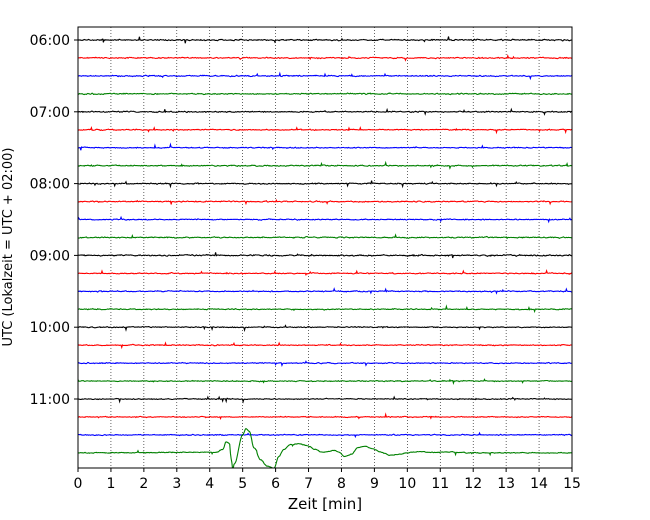 The height and width of the screenshot is (520, 650). Describe the element at coordinates (143, 484) in the screenshot. I see `x-tick-label-2: 2` at that location.